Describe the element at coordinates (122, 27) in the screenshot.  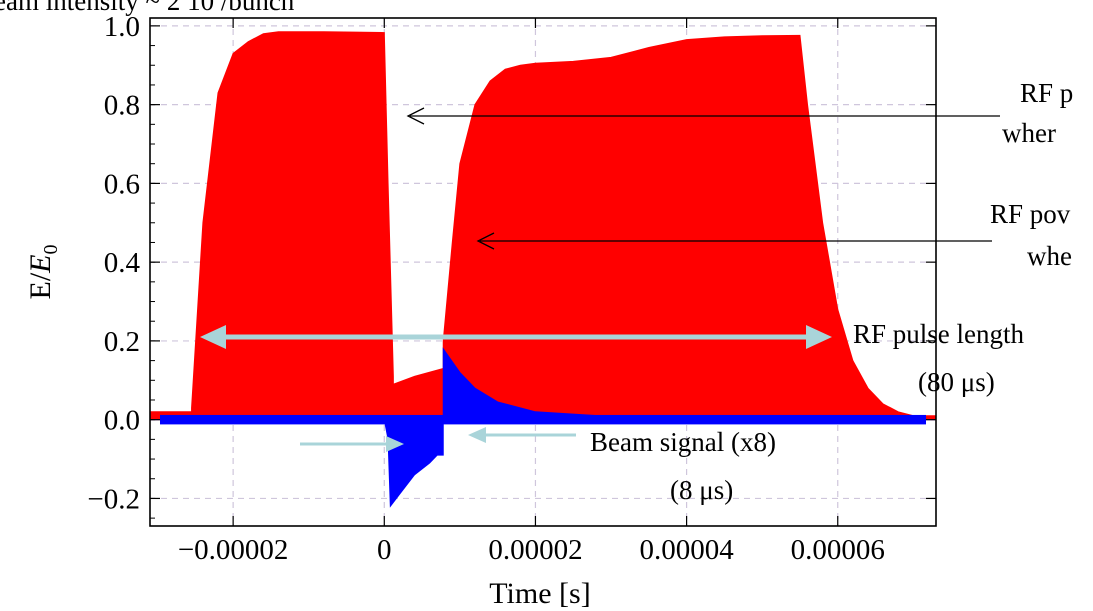
I see `y-tick-label: 1.0` at that location.